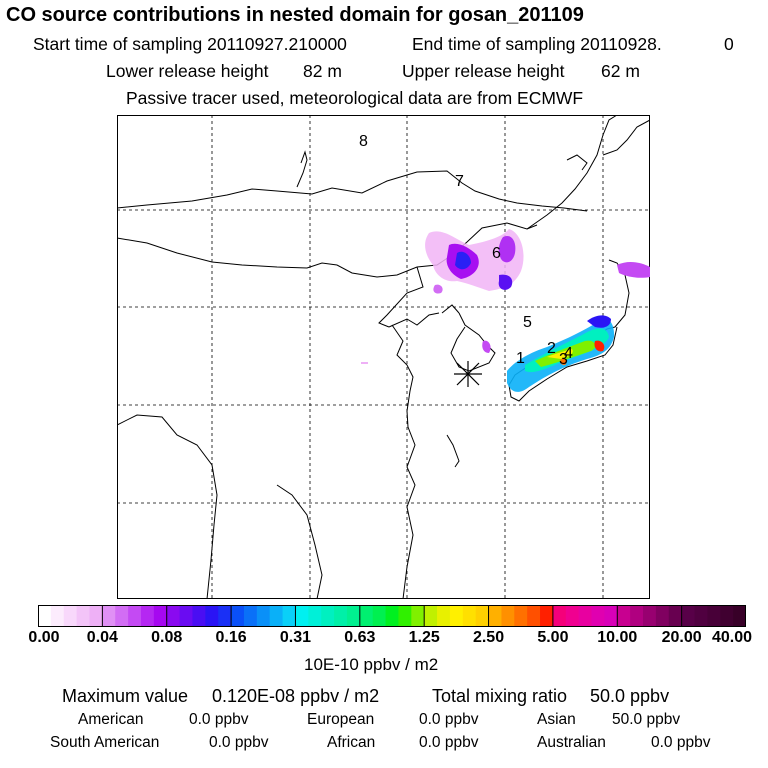 This screenshot has width=768, height=768. What do you see at coordinates (646, 719) in the screenshot?
I see `region-value-asian: 50.0 ppbv` at bounding box center [646, 719].